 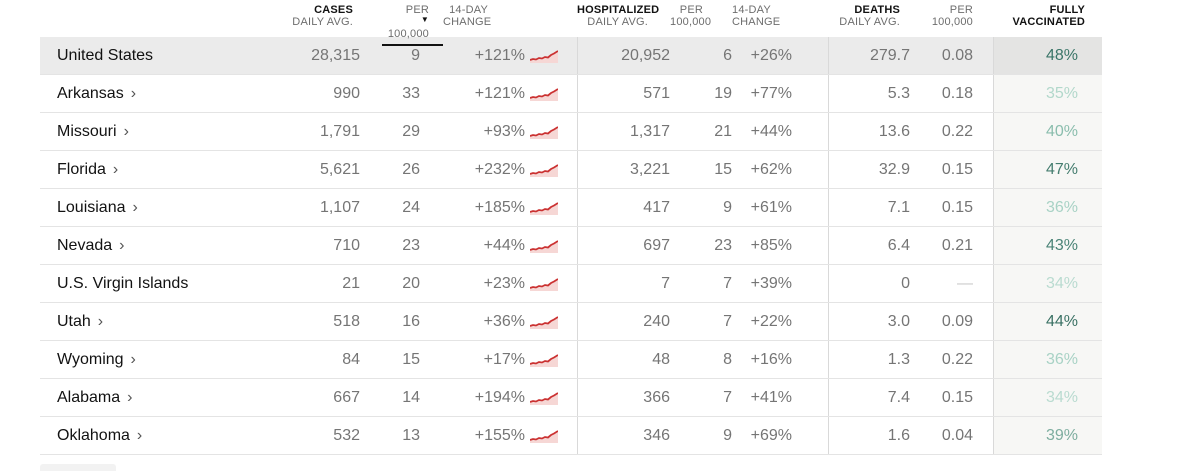 I want to click on column-header-deaths-per-100000: PER 100,000, so click(x=951, y=14).